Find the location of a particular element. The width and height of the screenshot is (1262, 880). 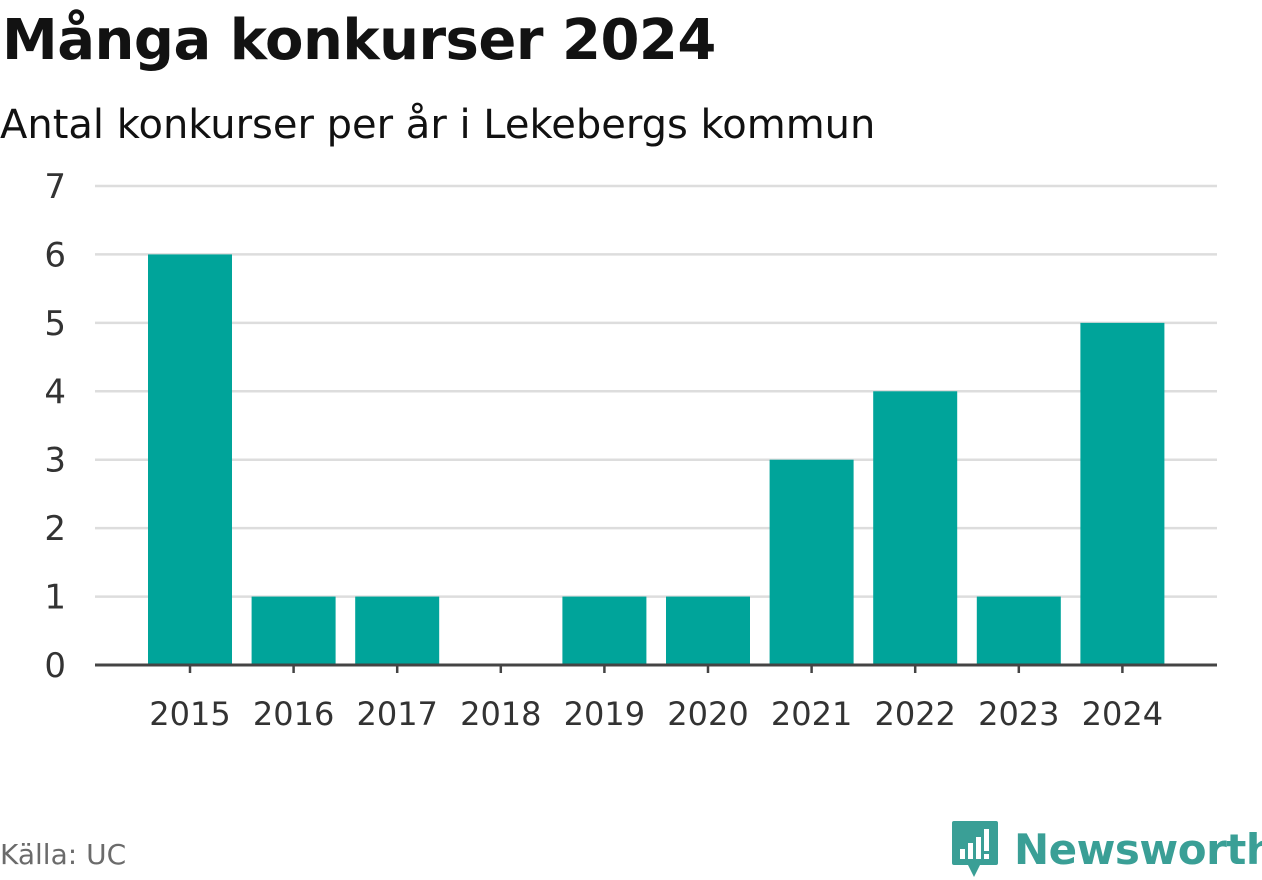

y-tick-label: 1 is located at coordinates (55, 598).